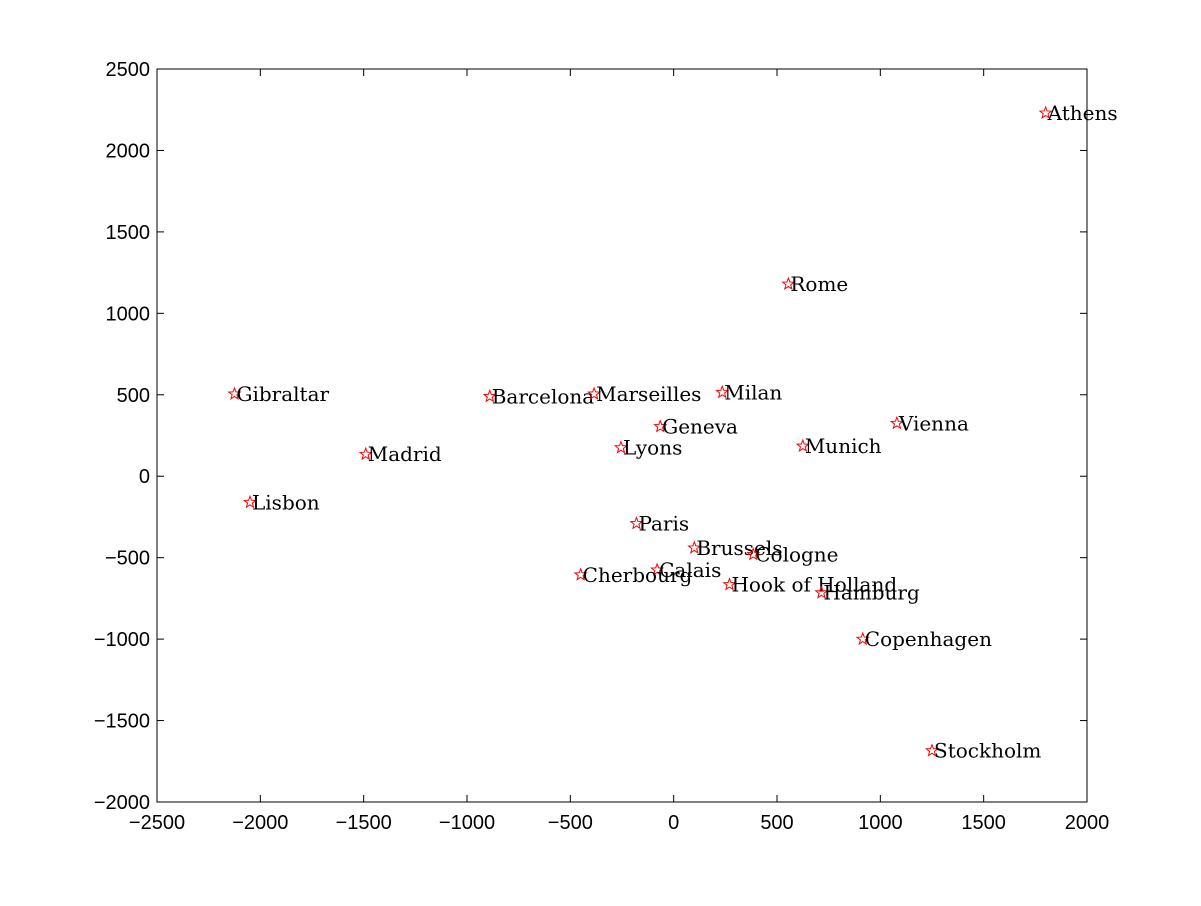 This screenshot has height=906, width=1201. What do you see at coordinates (871, 593) in the screenshot?
I see `city-label: Hamburg` at bounding box center [871, 593].